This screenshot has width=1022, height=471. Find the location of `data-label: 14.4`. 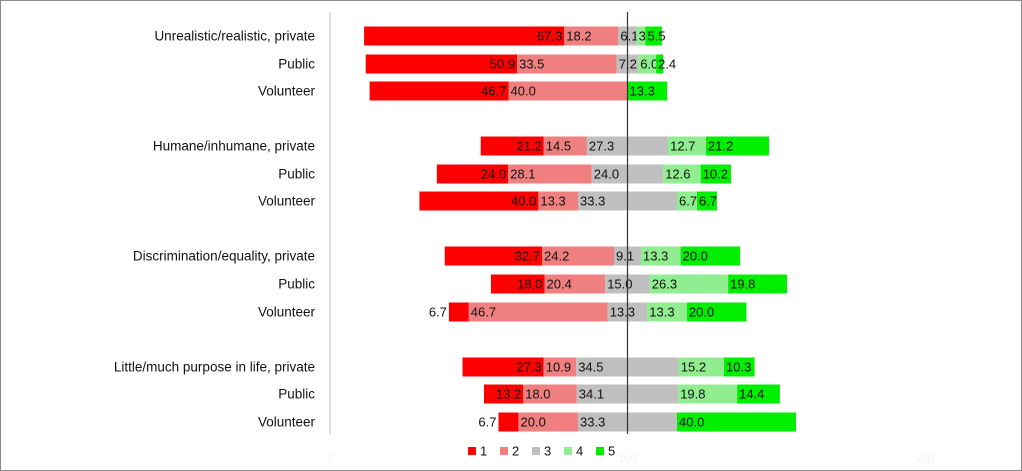

data-label: 14.4 is located at coordinates (751, 394).